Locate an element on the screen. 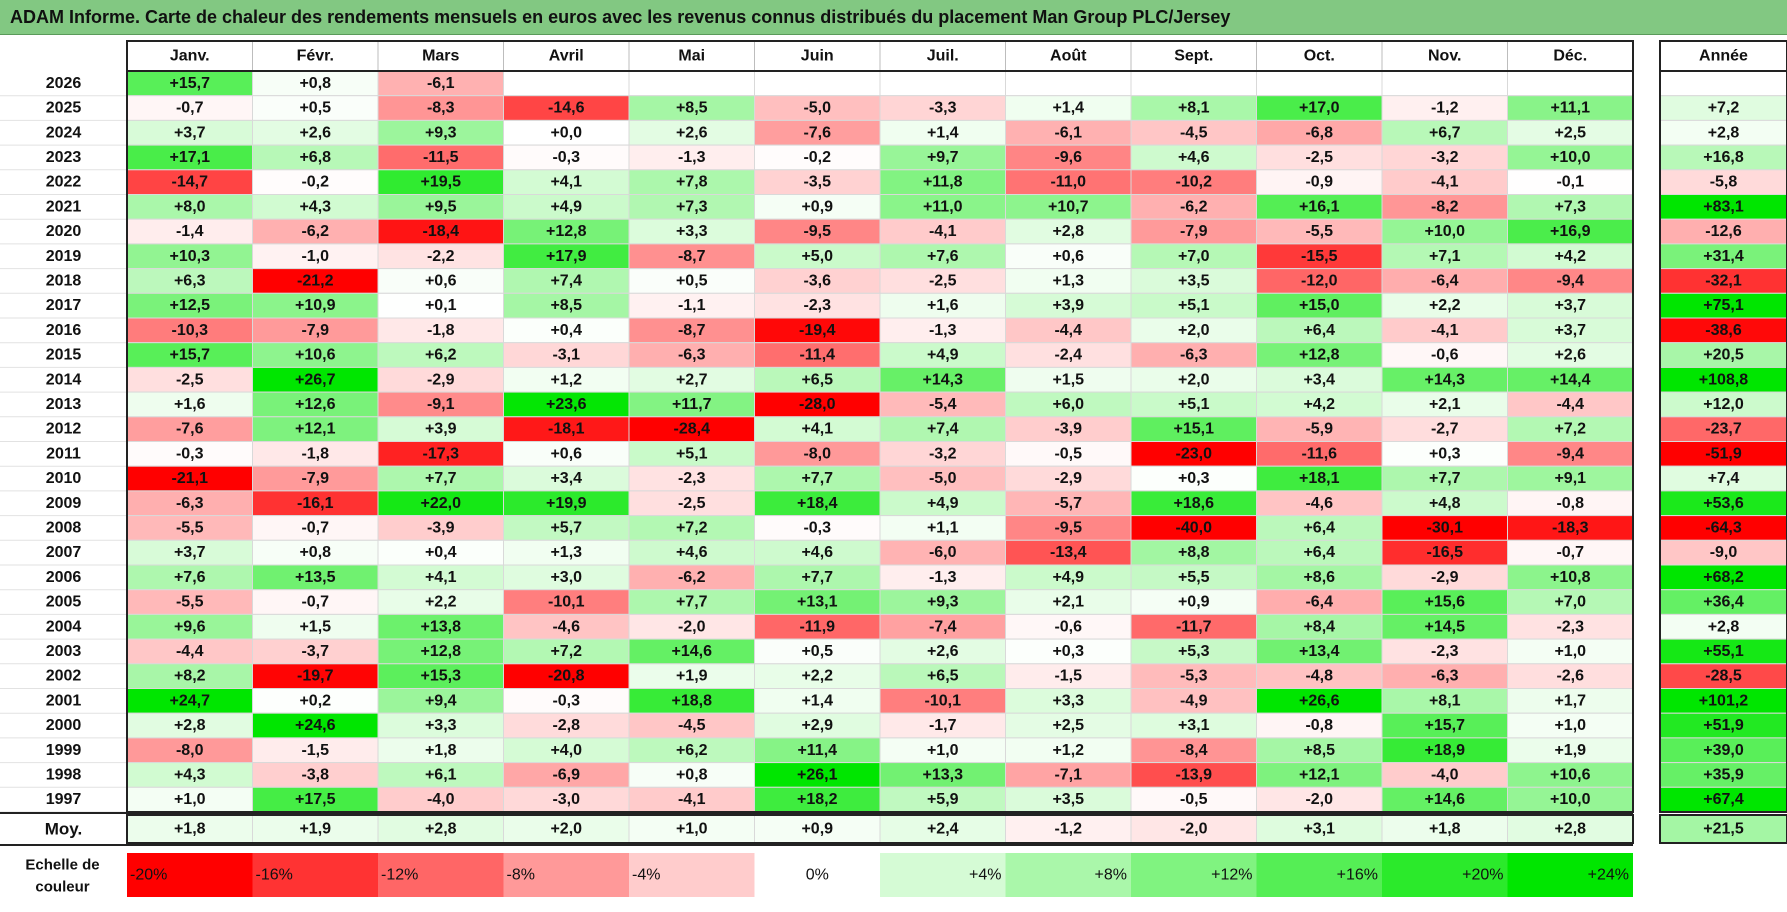  annual-value: +67,4 is located at coordinates (1723, 799).